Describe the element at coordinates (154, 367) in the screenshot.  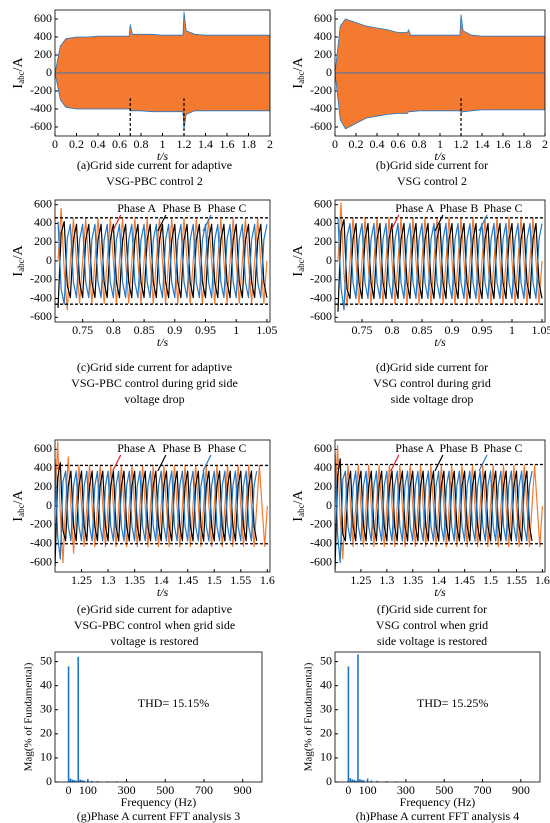
I see `caption: (c)Grid side current for adaptive` at that location.